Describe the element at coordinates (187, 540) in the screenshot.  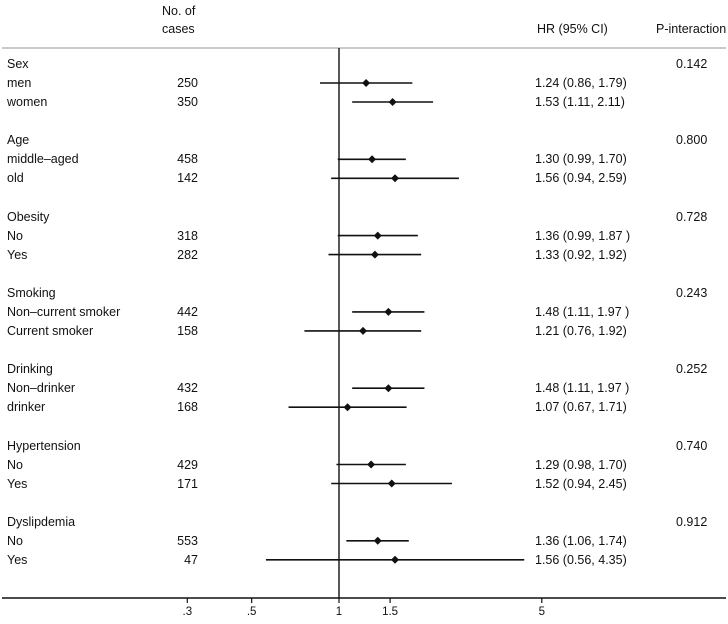
I see `case-count: 553` at that location.